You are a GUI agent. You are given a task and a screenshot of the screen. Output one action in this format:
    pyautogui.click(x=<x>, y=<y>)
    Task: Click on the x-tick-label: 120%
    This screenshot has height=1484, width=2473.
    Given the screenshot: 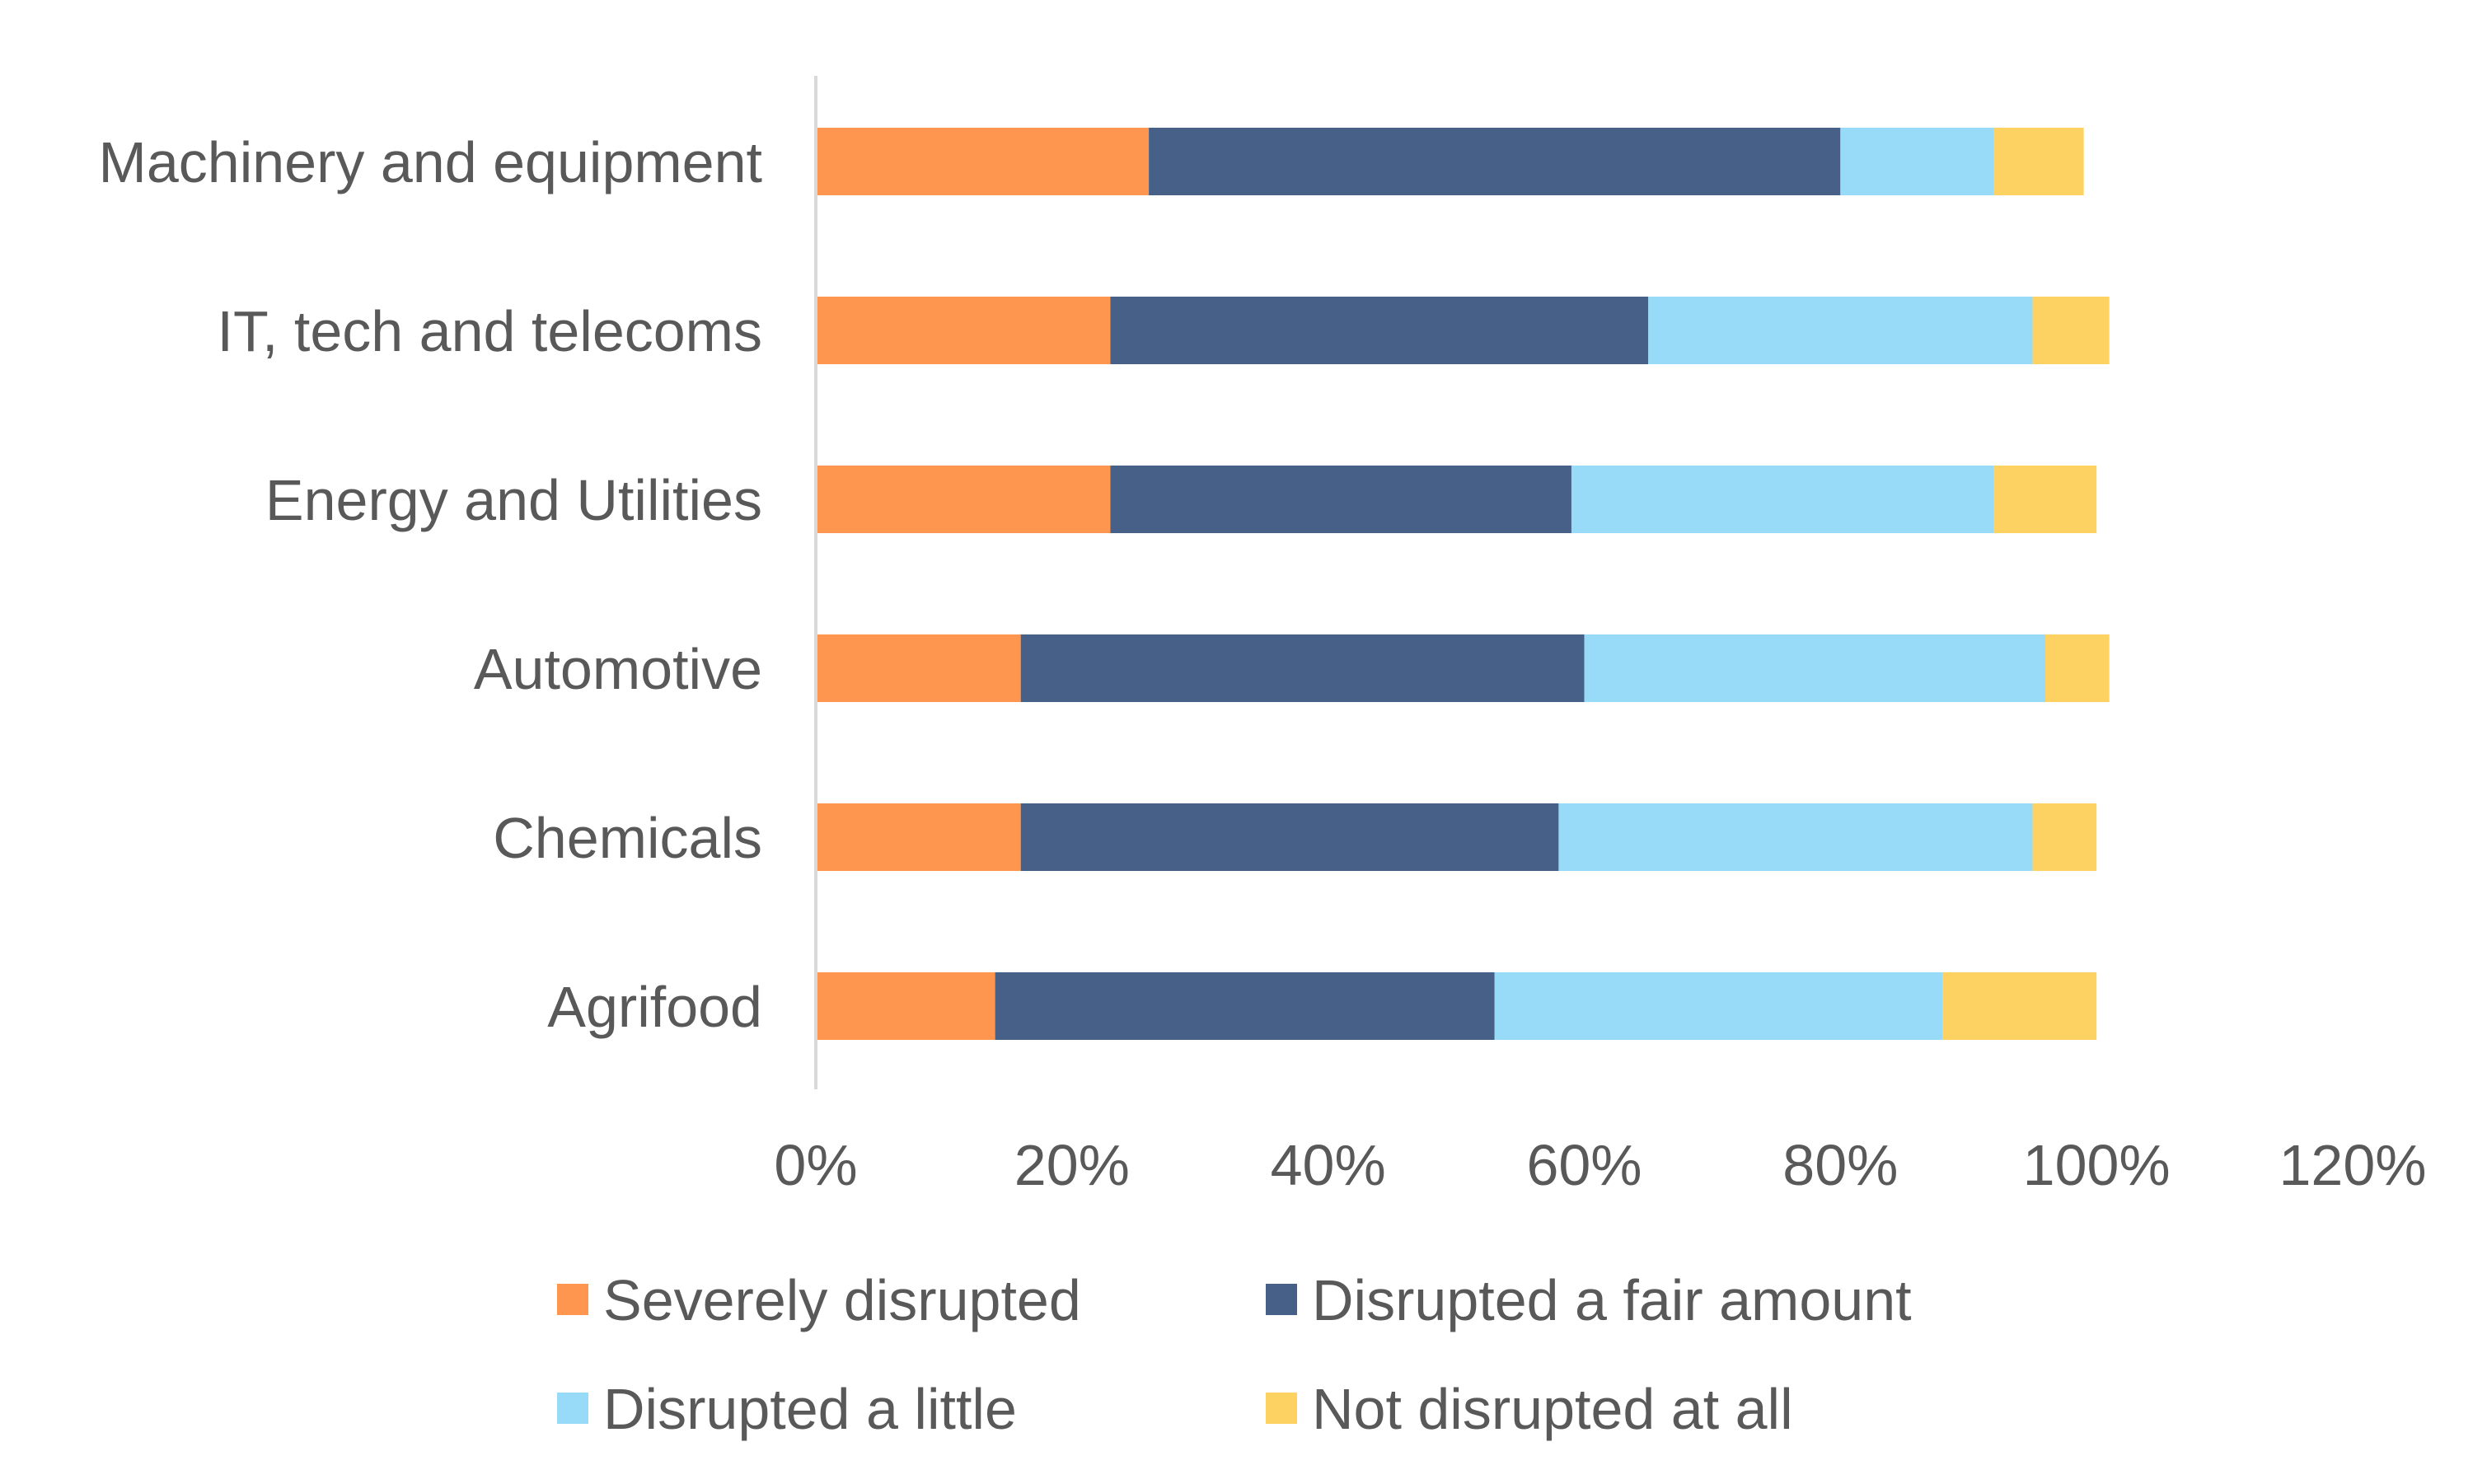 What is the action you would take?
    pyautogui.click(x=2353, y=1165)
    